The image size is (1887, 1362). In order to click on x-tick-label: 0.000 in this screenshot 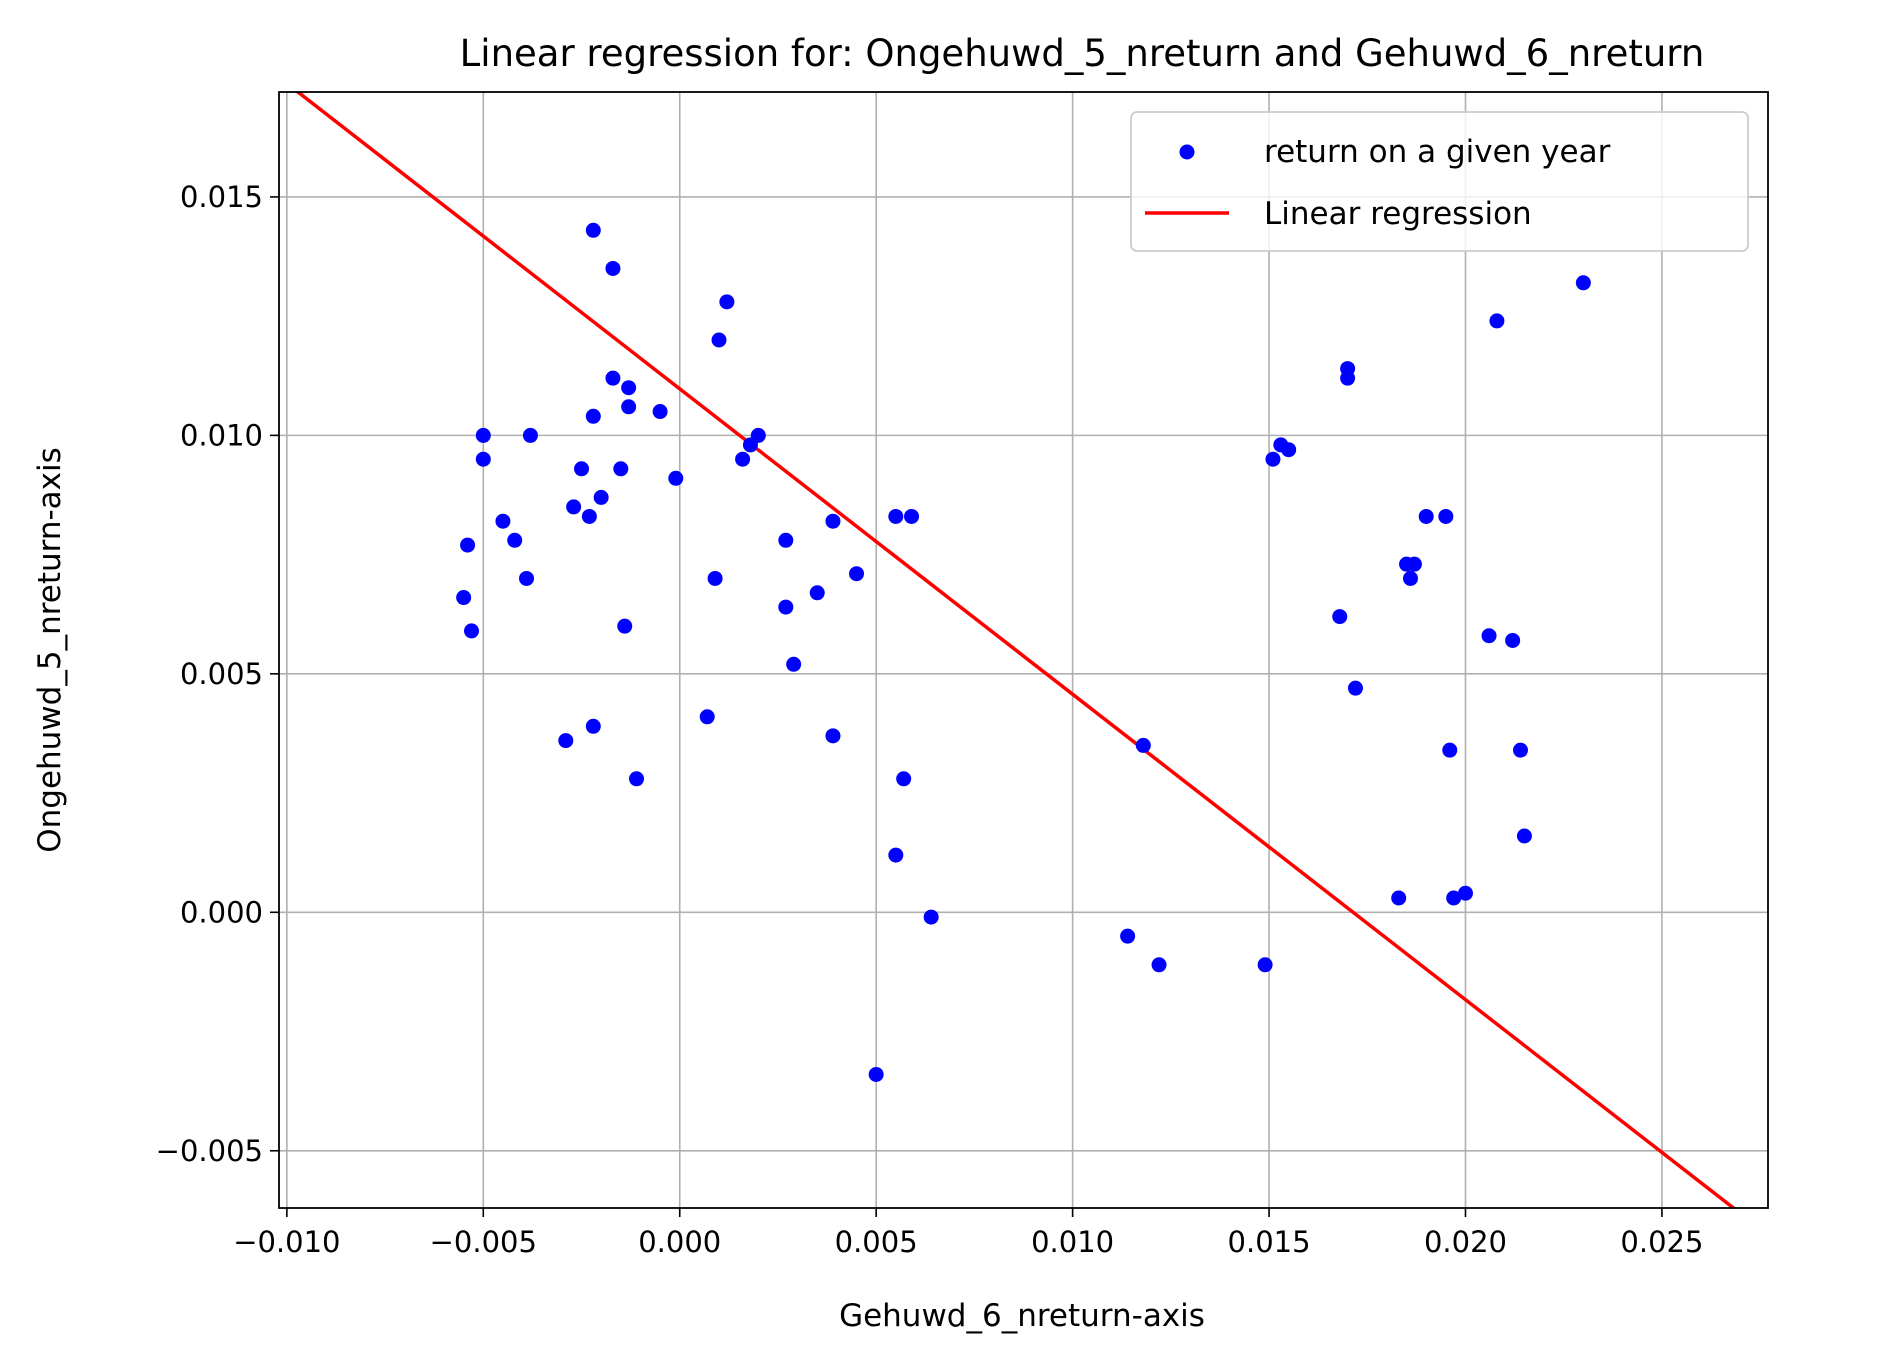, I will do `click(679, 1242)`.